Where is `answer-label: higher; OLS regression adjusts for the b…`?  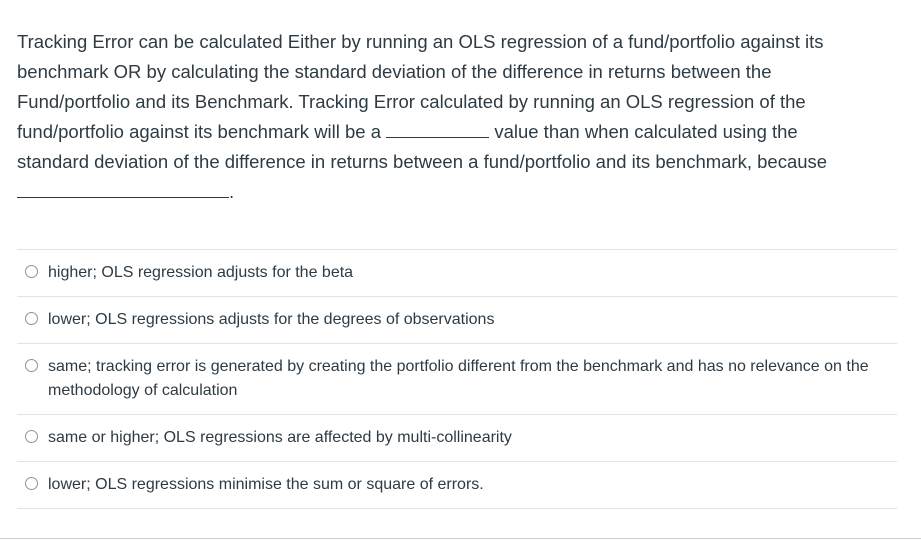
answer-label: higher; OLS regression adjusts for the b… is located at coordinates (201, 272).